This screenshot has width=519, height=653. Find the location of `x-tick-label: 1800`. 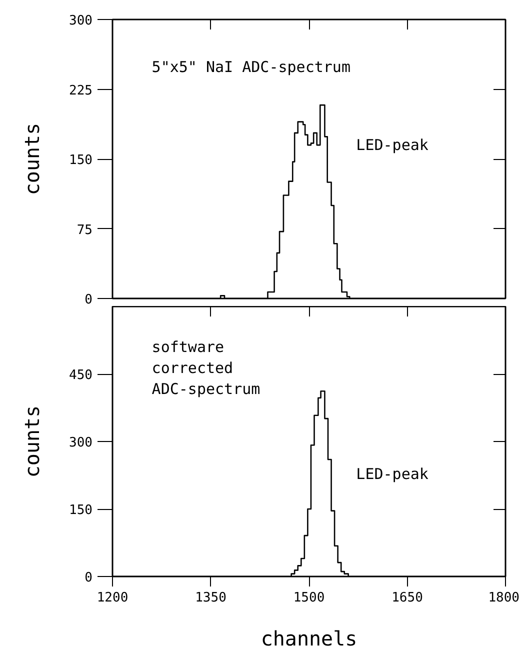

x-tick-label: 1800 is located at coordinates (503, 598).